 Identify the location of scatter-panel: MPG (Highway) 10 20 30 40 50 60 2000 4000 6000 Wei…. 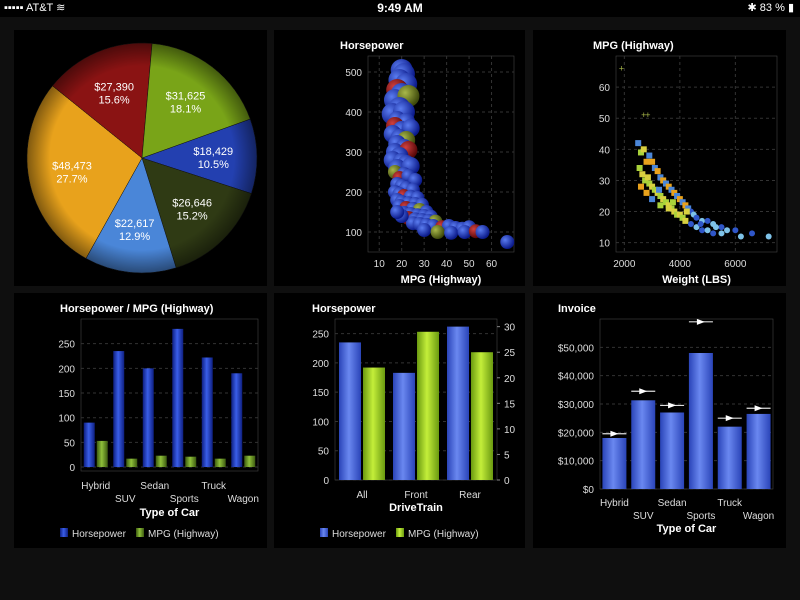
(659, 158).